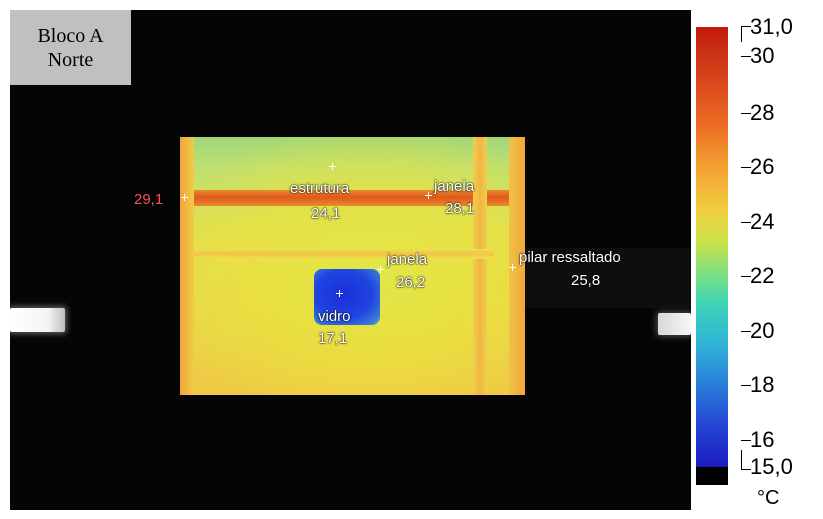 This screenshot has width=823, height=519. Describe the element at coordinates (70, 36) in the screenshot. I see `badge-line-1: Bloco A` at that location.